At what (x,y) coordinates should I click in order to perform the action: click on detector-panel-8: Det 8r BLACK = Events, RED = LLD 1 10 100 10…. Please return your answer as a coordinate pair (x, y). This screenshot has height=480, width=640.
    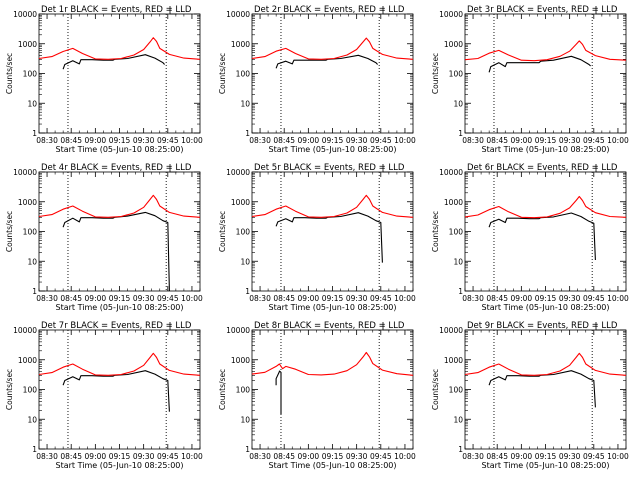
    Looking at the image, I should click on (317, 395).